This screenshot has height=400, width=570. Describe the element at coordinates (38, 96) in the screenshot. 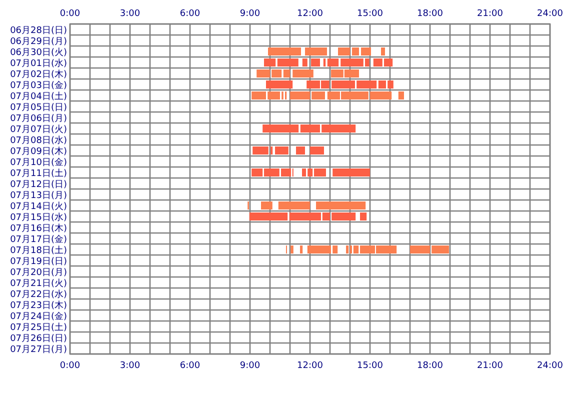

I see `y-tick-label: 07月04日(土)` at that location.